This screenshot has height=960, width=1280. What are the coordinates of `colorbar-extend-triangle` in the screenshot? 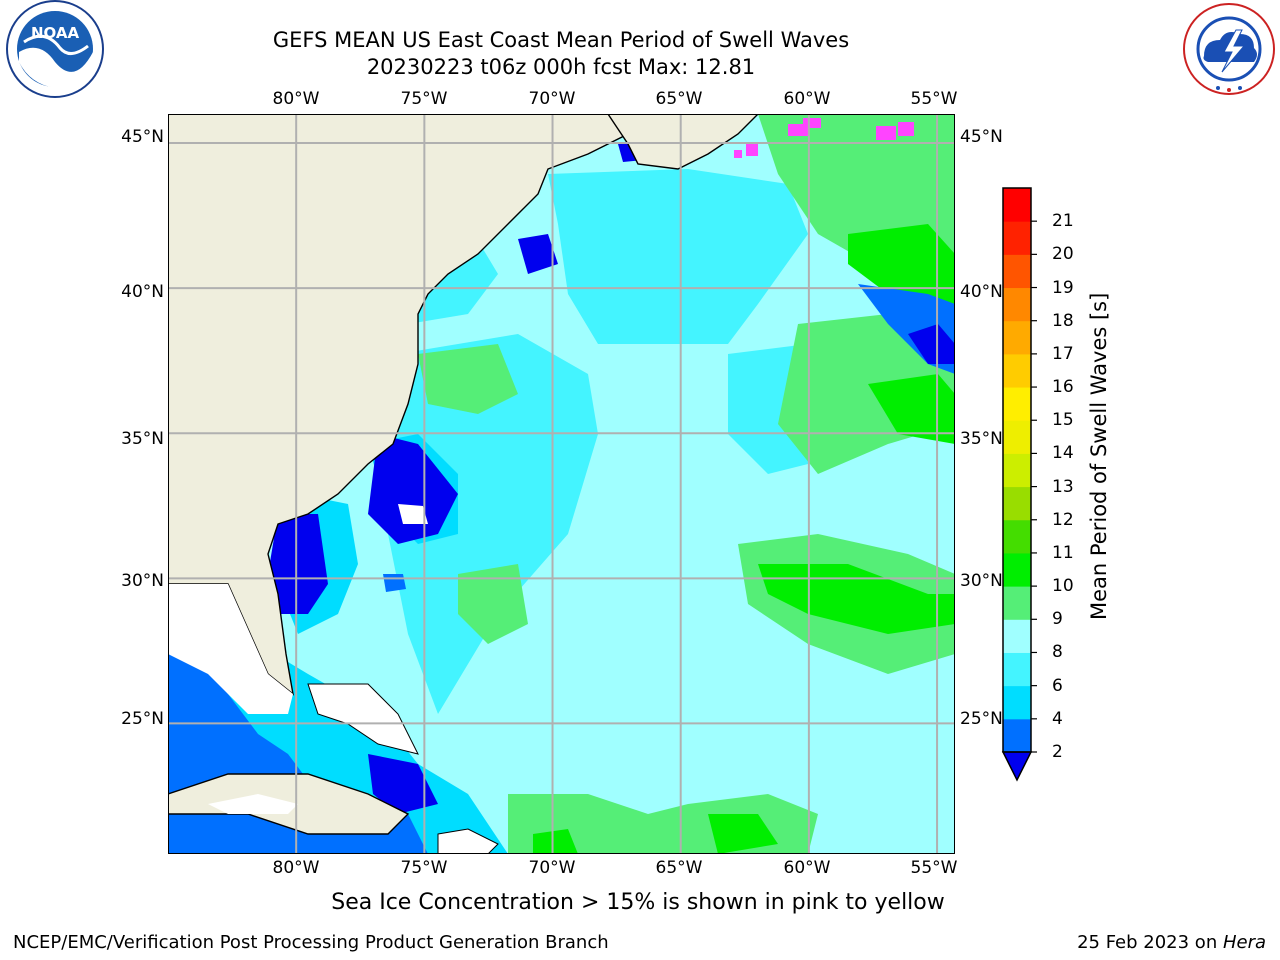 It's located at (1017, 766).